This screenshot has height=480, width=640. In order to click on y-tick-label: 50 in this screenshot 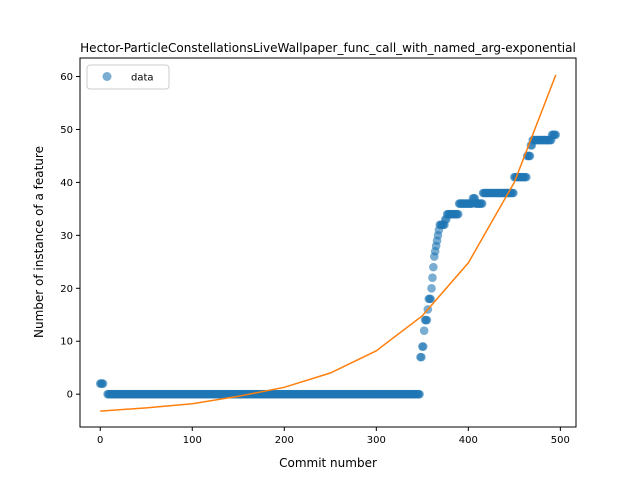, I will do `click(66, 130)`.